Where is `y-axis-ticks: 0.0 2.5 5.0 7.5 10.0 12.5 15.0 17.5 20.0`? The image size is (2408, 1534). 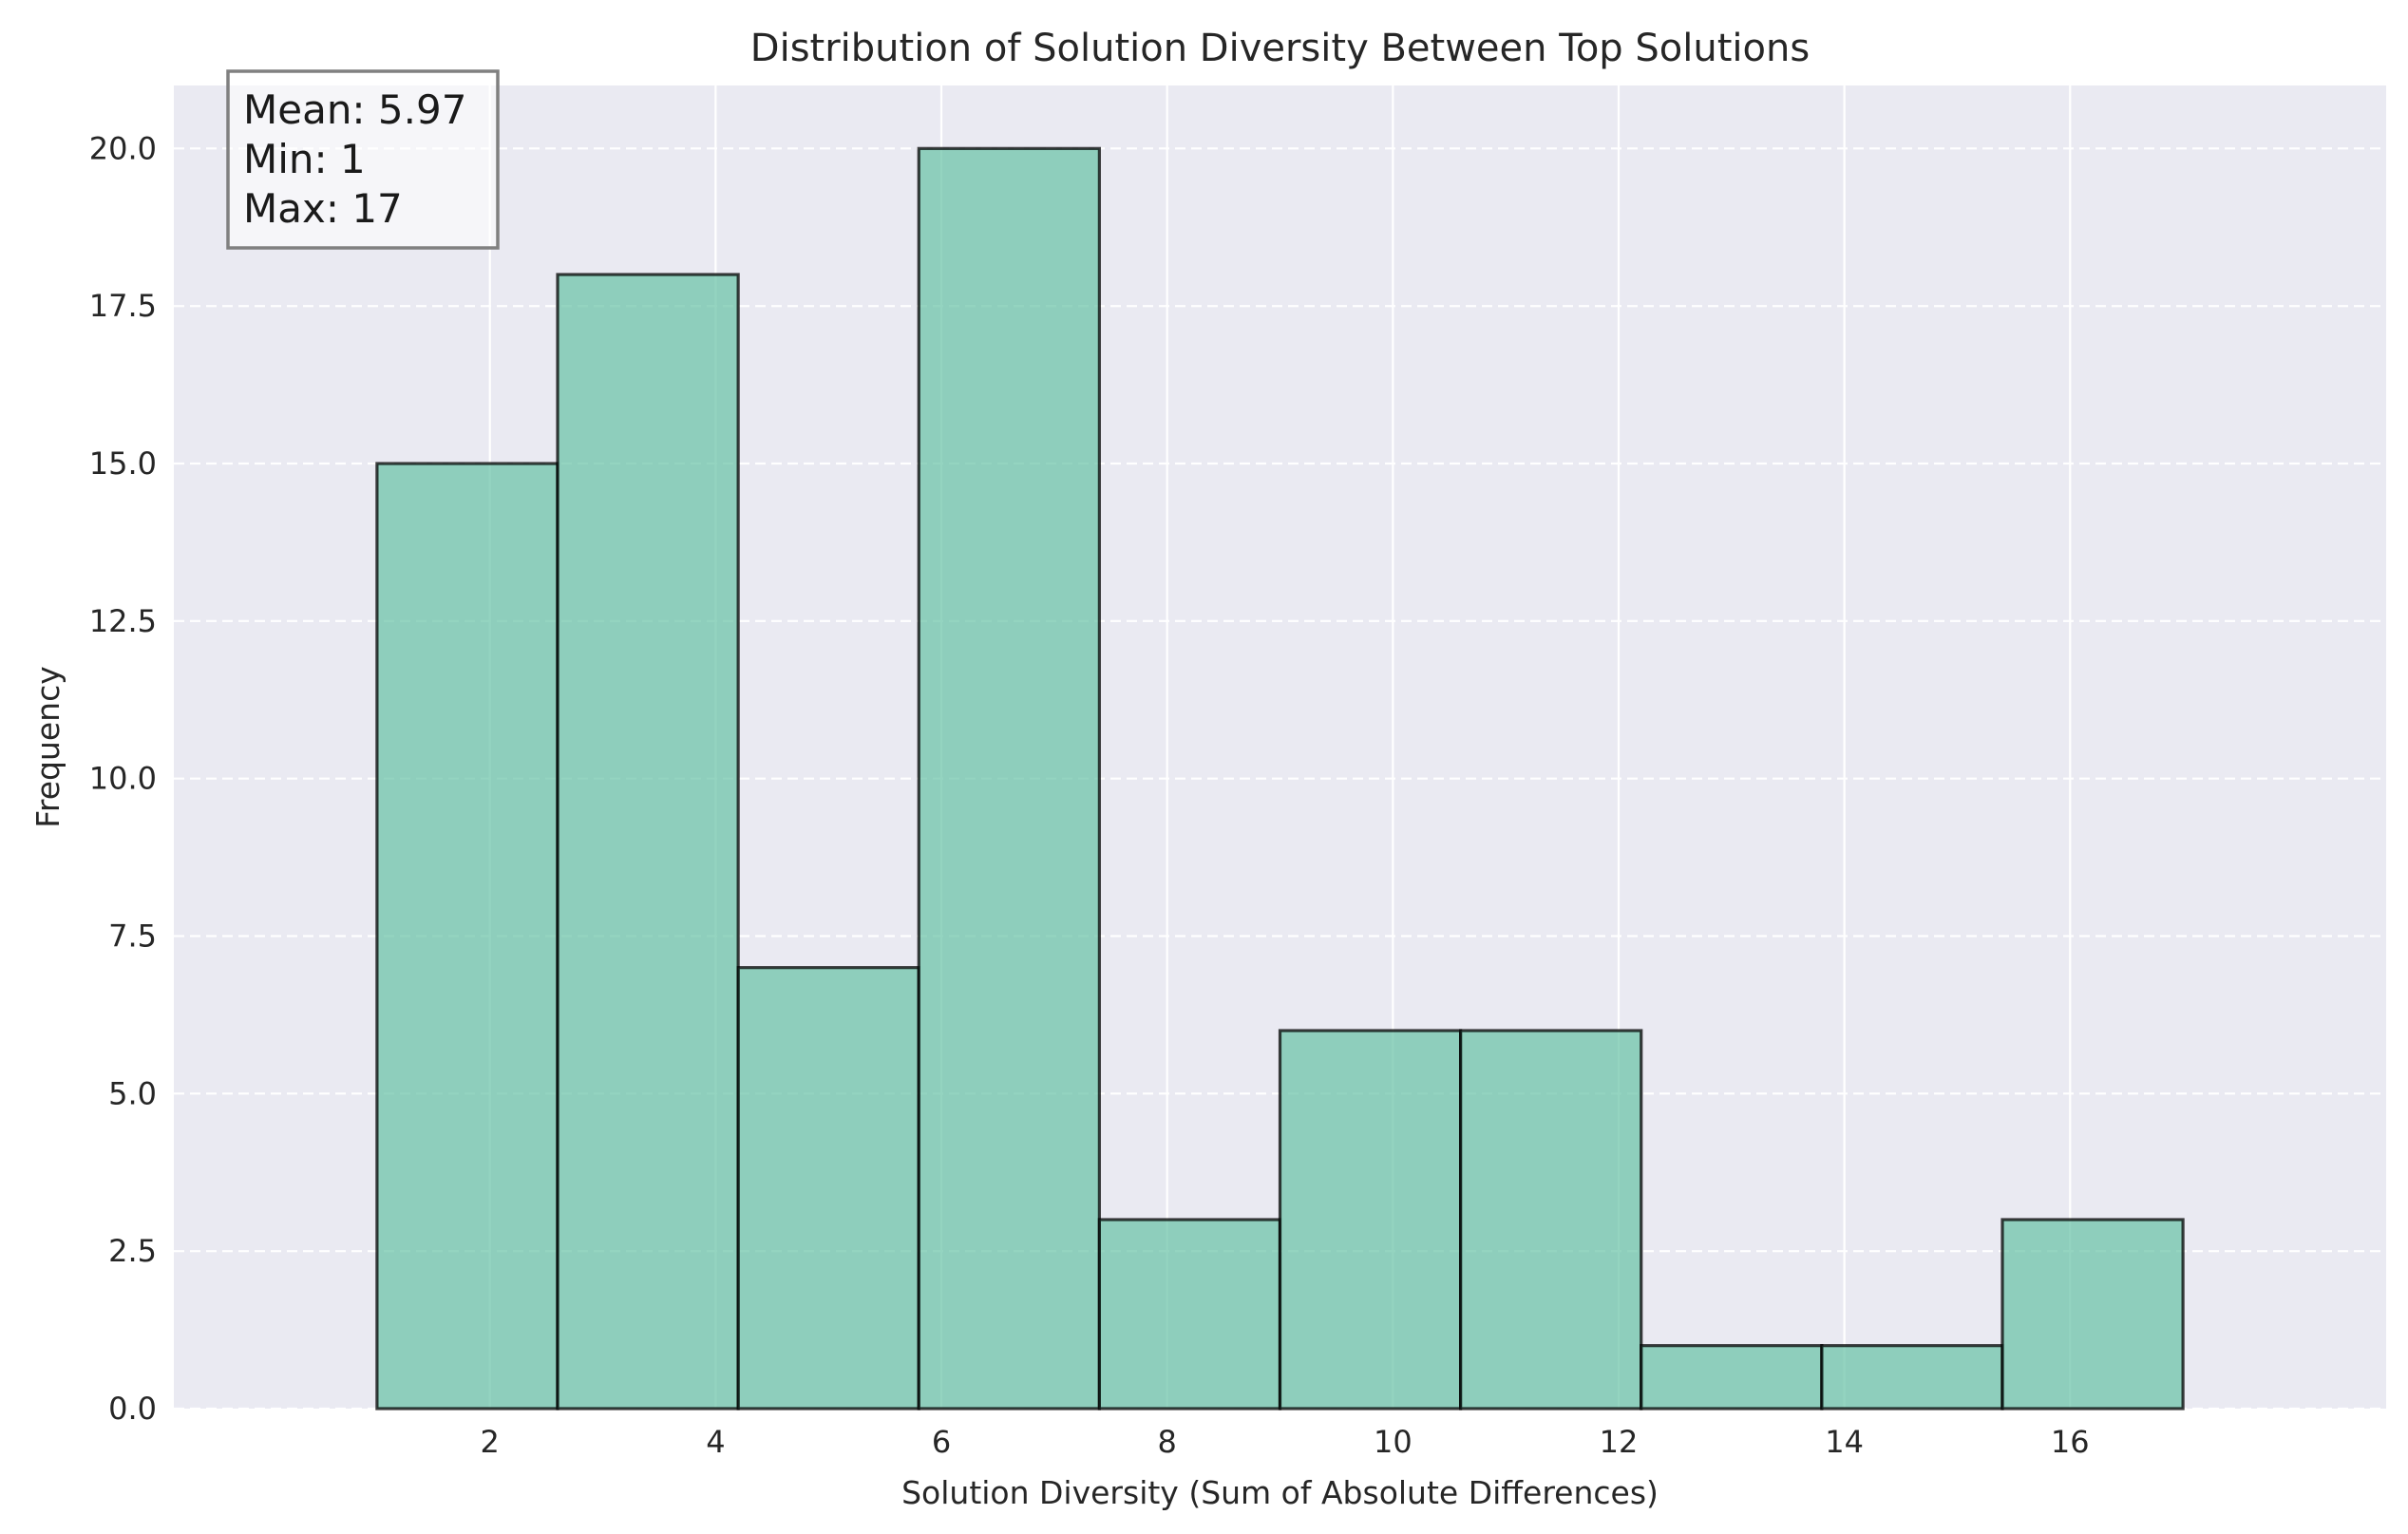
y-axis-ticks: 0.0 2.5 5.0 7.5 10.0 12.5 15.0 17.5 20.0 is located at coordinates (123, 779).